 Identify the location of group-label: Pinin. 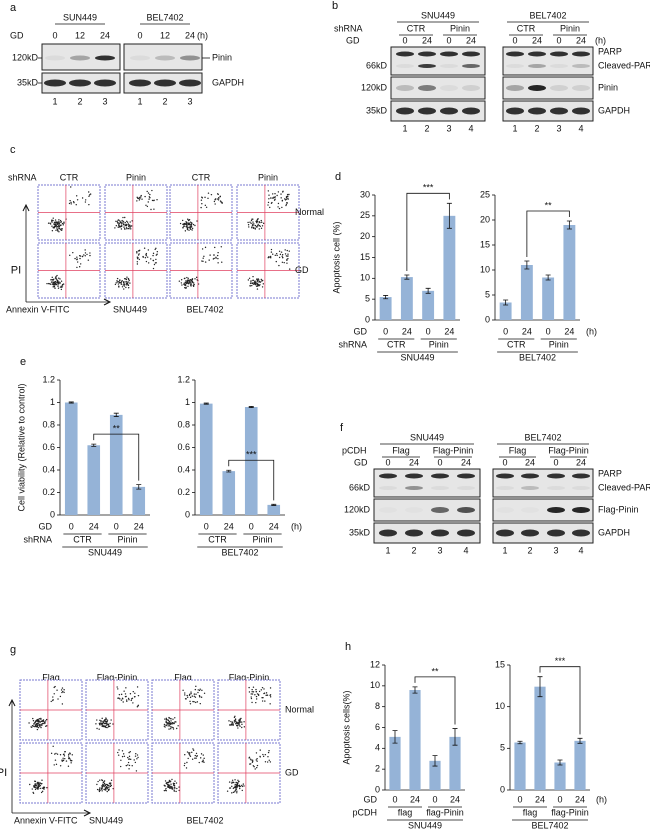
(559, 344).